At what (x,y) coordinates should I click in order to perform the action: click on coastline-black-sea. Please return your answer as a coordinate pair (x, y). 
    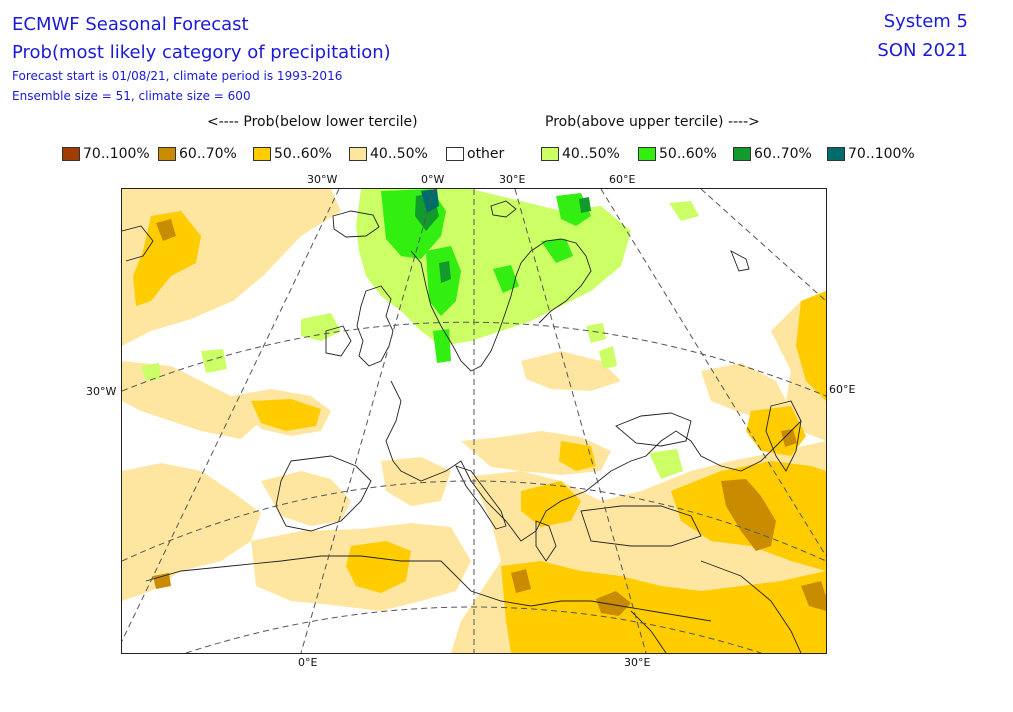
    Looking at the image, I should click on (653, 429).